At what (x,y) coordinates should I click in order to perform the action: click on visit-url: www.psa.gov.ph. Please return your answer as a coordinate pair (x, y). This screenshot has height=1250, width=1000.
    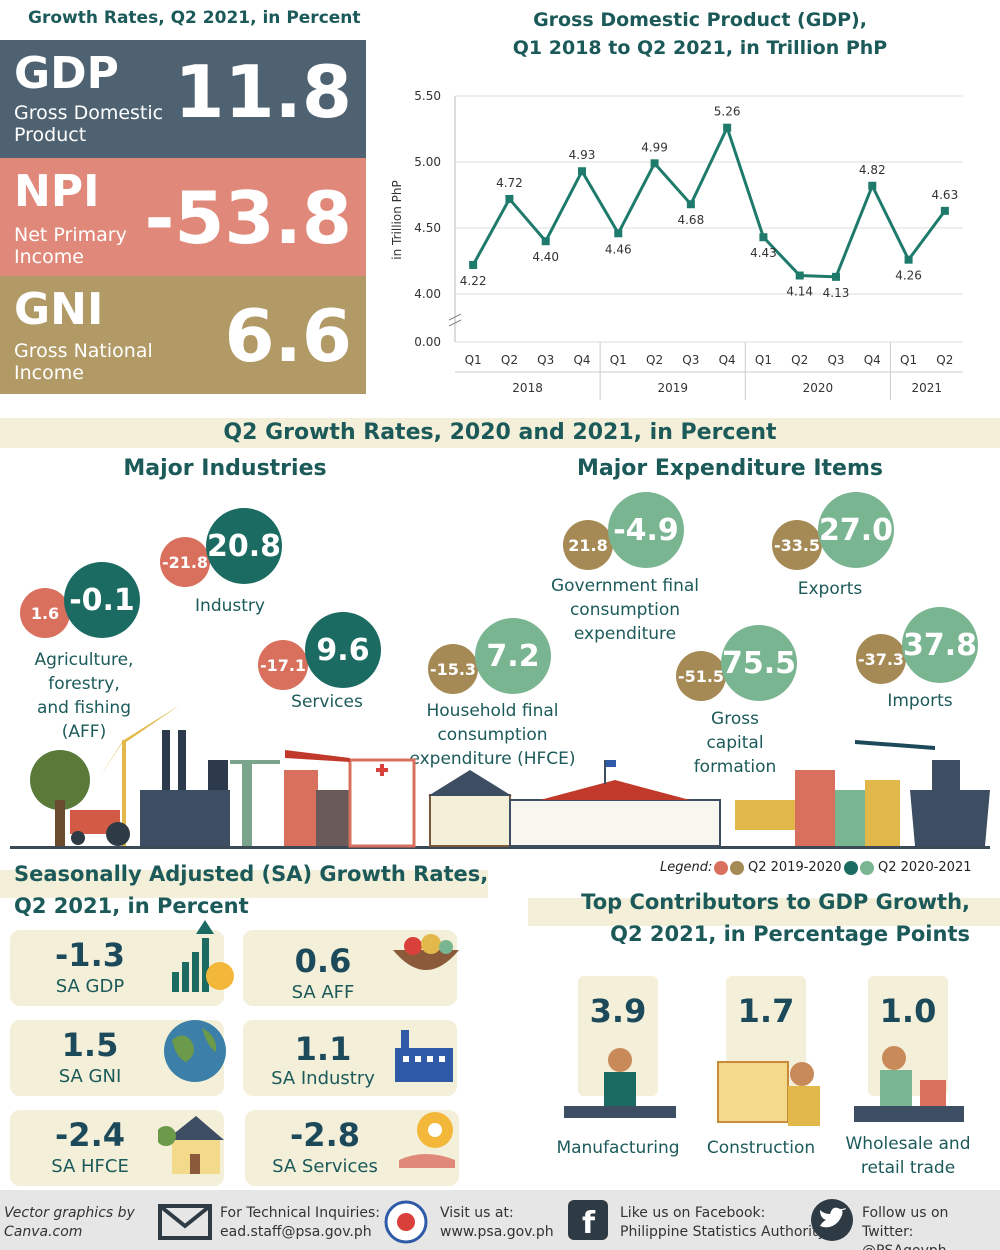
    Looking at the image, I should click on (497, 1232).